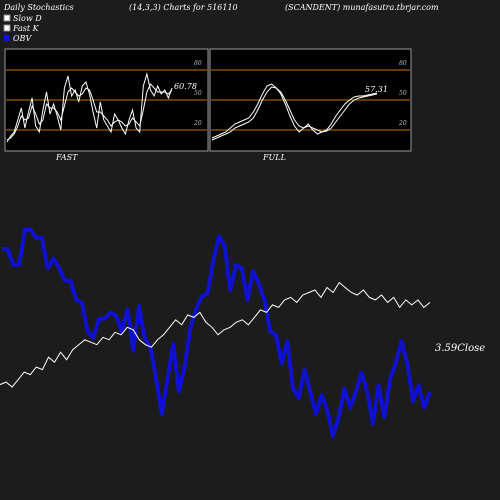 This screenshot has height=500, width=500. What do you see at coordinates (183, 7) in the screenshot?
I see `header-middle: (14,3,3) Charts for 516110` at bounding box center [183, 7].